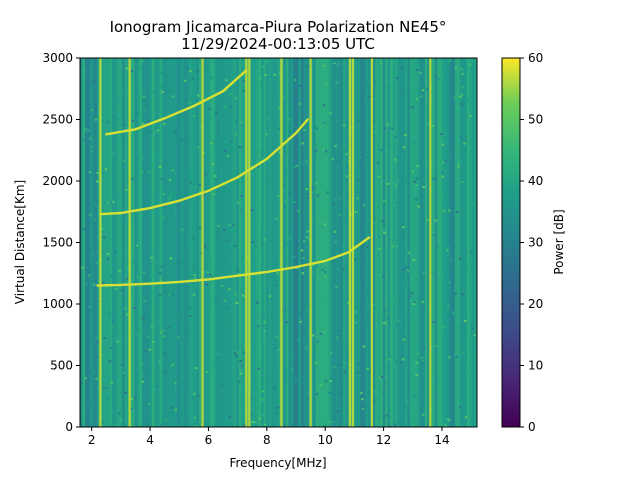 The height and width of the screenshot is (480, 640). Describe the element at coordinates (61, 242) in the screenshot. I see `y-axis-ticks: 0 500 1000 1500 2000 2500 3000` at that location.